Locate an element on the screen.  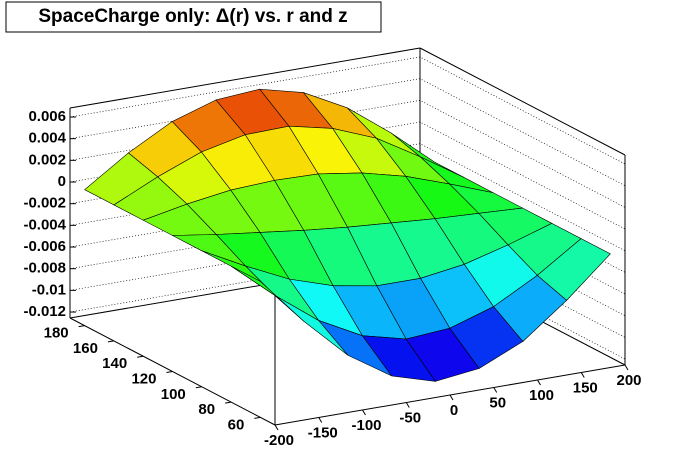
x-tick-label: 50 is located at coordinates (497, 402).